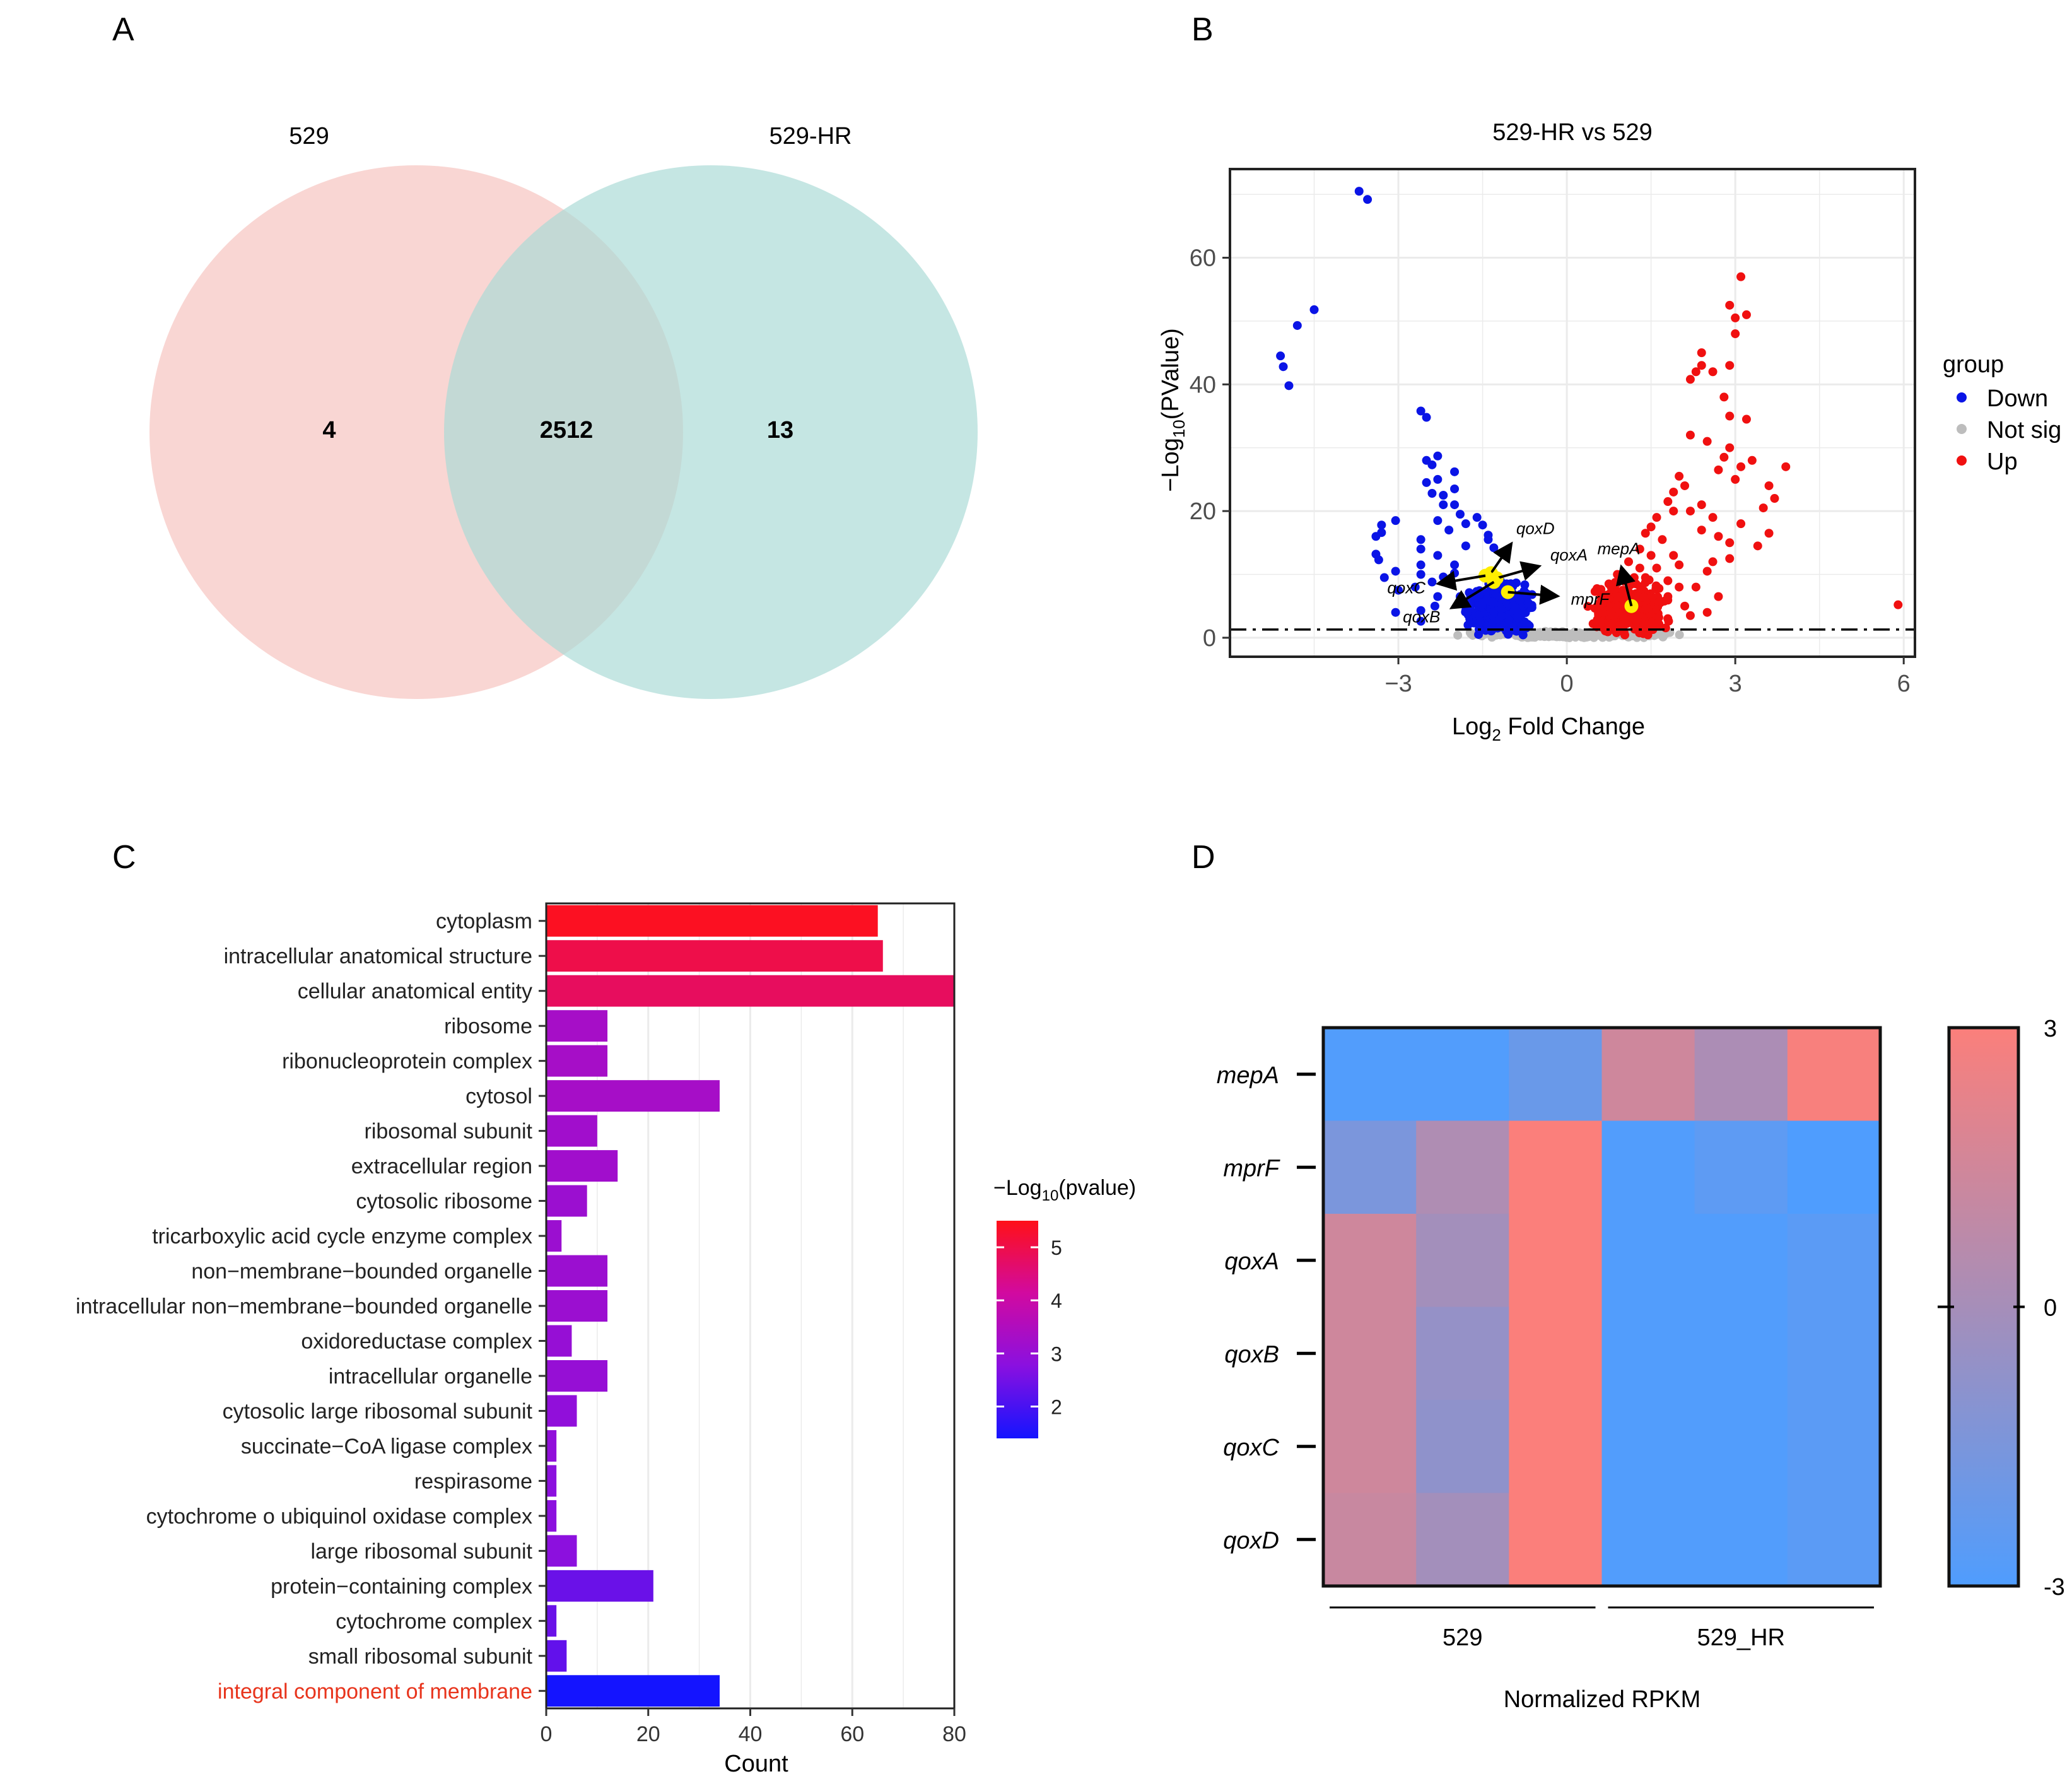  What do you see at coordinates (1056, 1353) in the screenshot?
I see `bar-colorbar-tick-label: 3` at bounding box center [1056, 1353].